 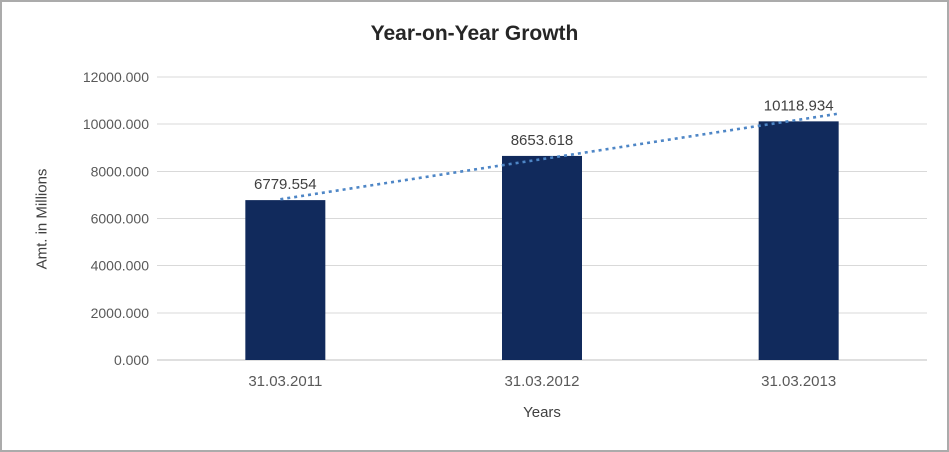 What do you see at coordinates (542, 140) in the screenshot?
I see `data-label: 8653.618` at bounding box center [542, 140].